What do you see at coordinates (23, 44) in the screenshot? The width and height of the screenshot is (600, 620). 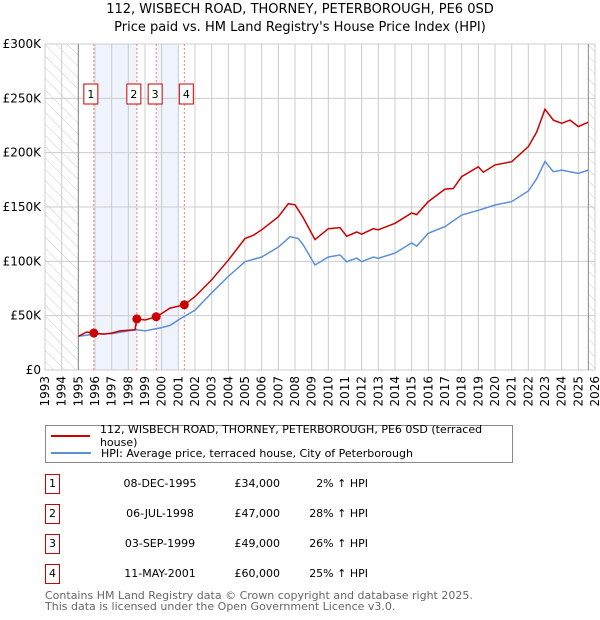 I see `y-tick-label: £300K` at bounding box center [23, 44].